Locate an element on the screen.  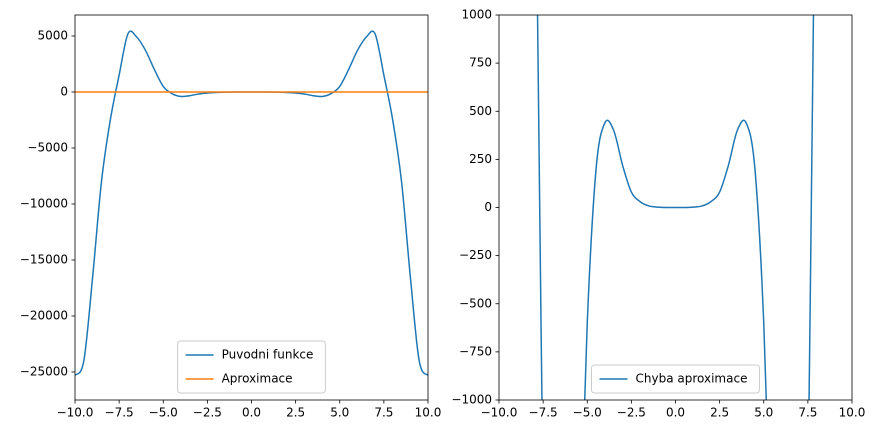
y-tick-label: −250 is located at coordinates (475, 255).